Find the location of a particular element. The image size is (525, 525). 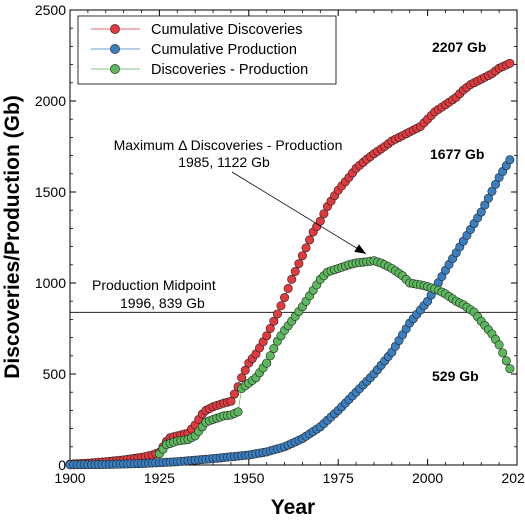

x-tick-label: 1900 is located at coordinates (69, 478).